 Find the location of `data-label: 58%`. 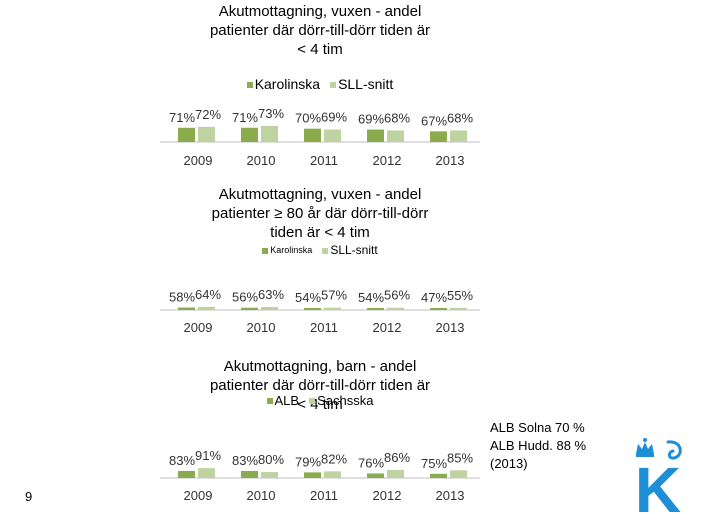

data-label: 58% is located at coordinates (182, 297).